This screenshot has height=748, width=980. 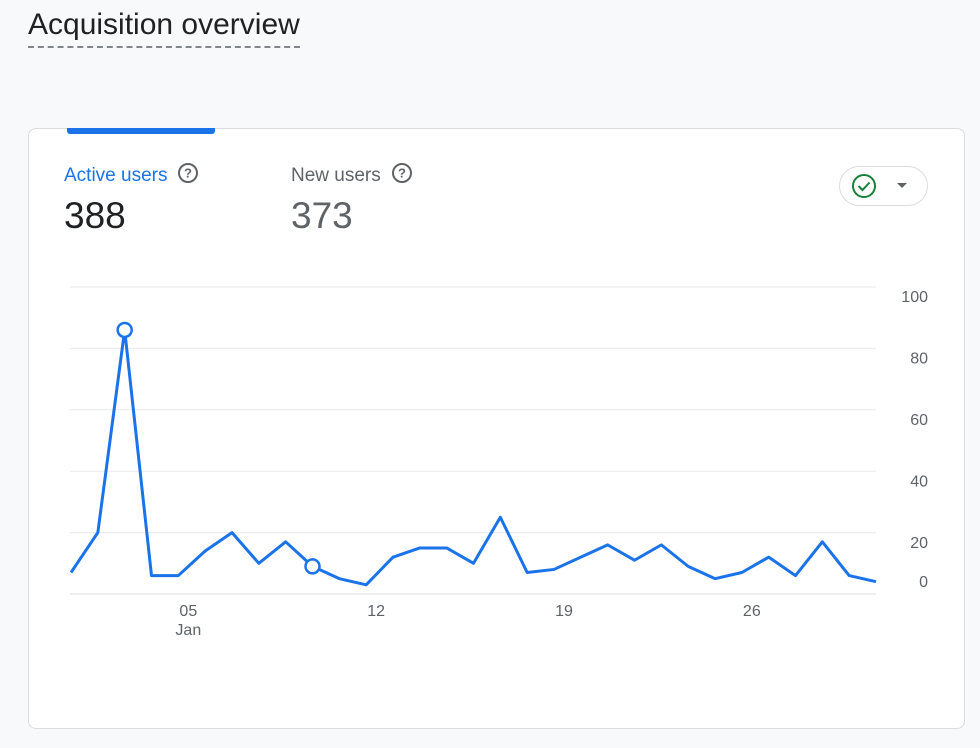 What do you see at coordinates (879, 186) in the screenshot?
I see `status-icons` at bounding box center [879, 186].